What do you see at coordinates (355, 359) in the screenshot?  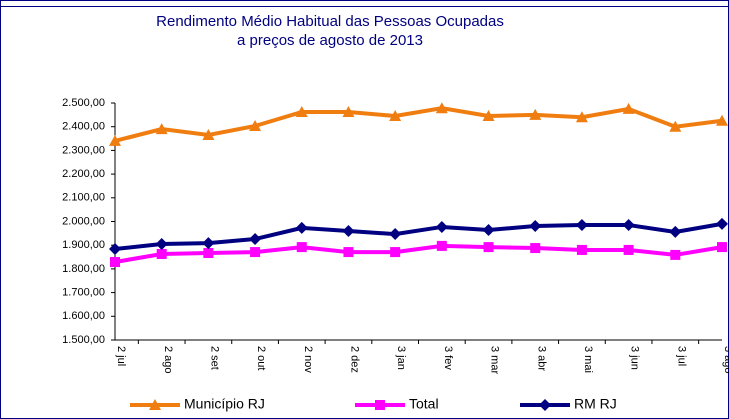 I see `x-tick-label: 2 dez` at bounding box center [355, 359].